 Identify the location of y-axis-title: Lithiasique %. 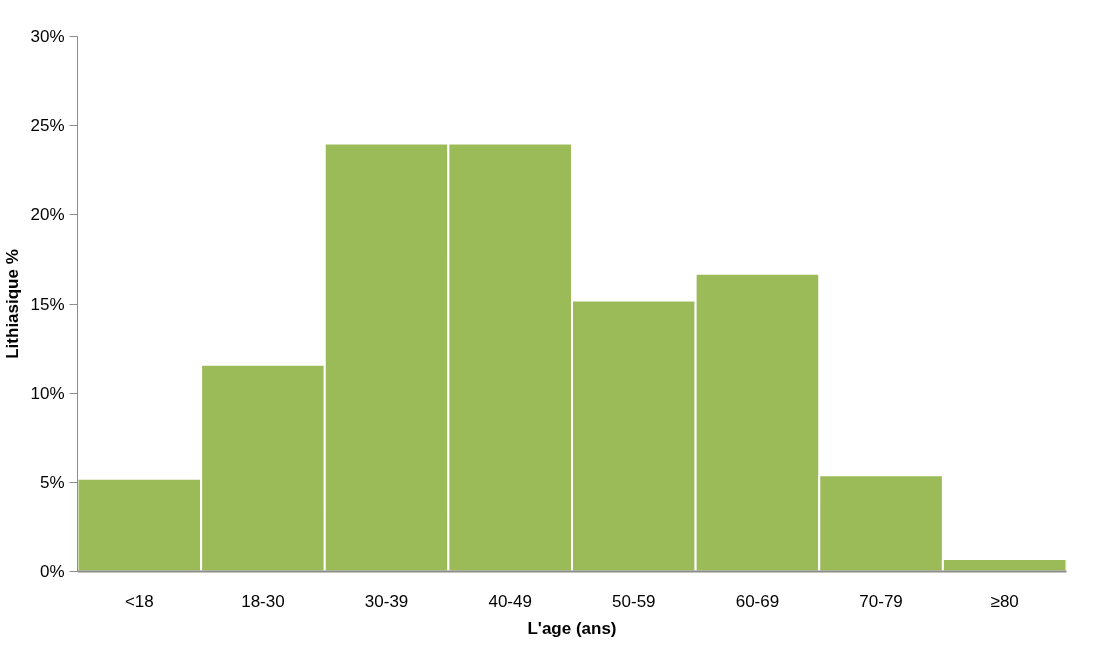
(13, 304).